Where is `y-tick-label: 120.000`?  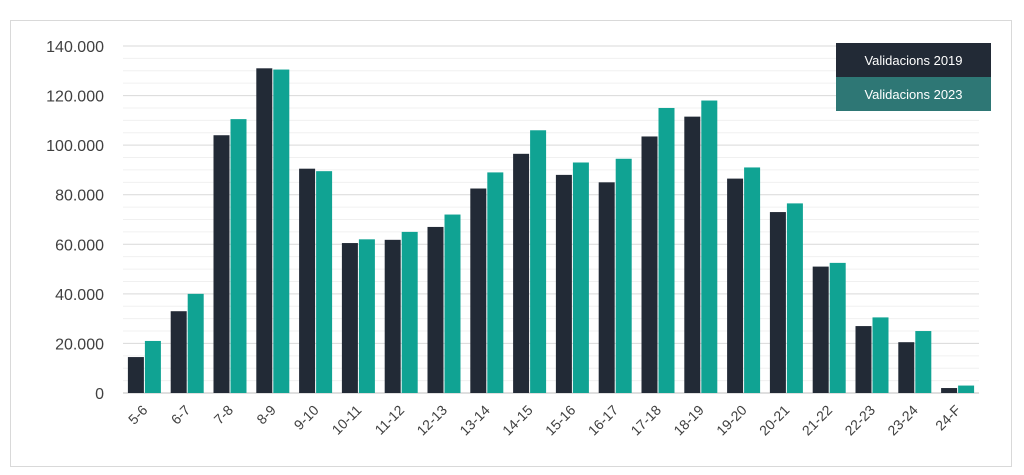 y-tick-label: 120.000 is located at coordinates (75, 97).